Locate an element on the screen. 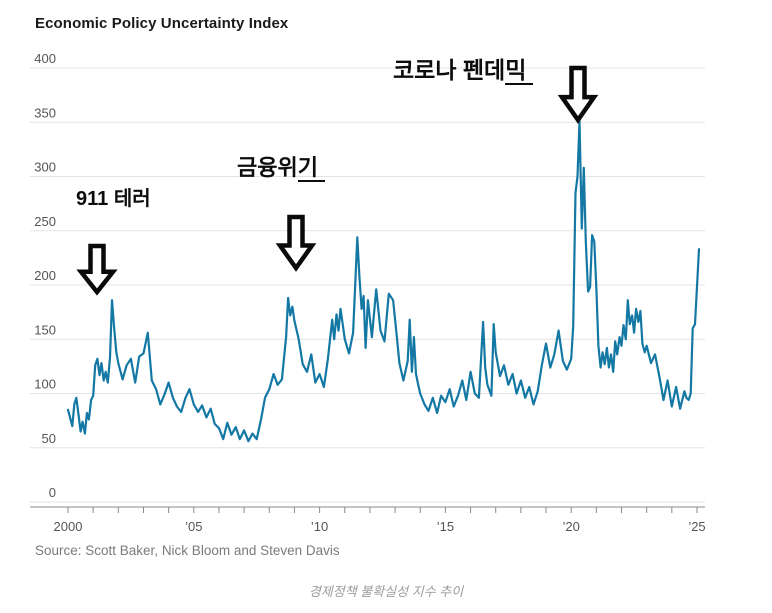 The width and height of the screenshot is (772, 613). x-tick-label-2015: ’15 is located at coordinates (445, 526).